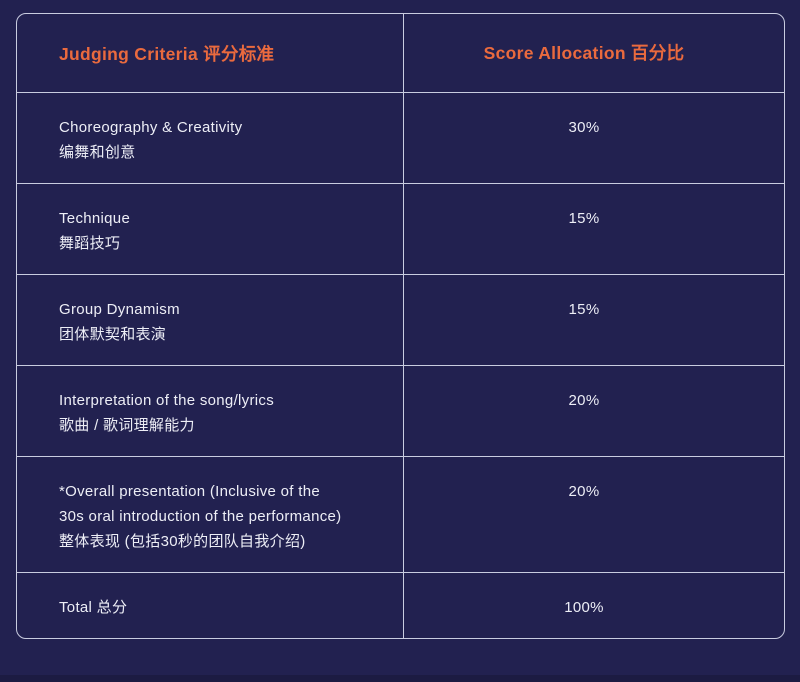 Image resolution: width=800 pixels, height=682 pixels. Describe the element at coordinates (95, 218) in the screenshot. I see `criteria-line: Technique` at that location.